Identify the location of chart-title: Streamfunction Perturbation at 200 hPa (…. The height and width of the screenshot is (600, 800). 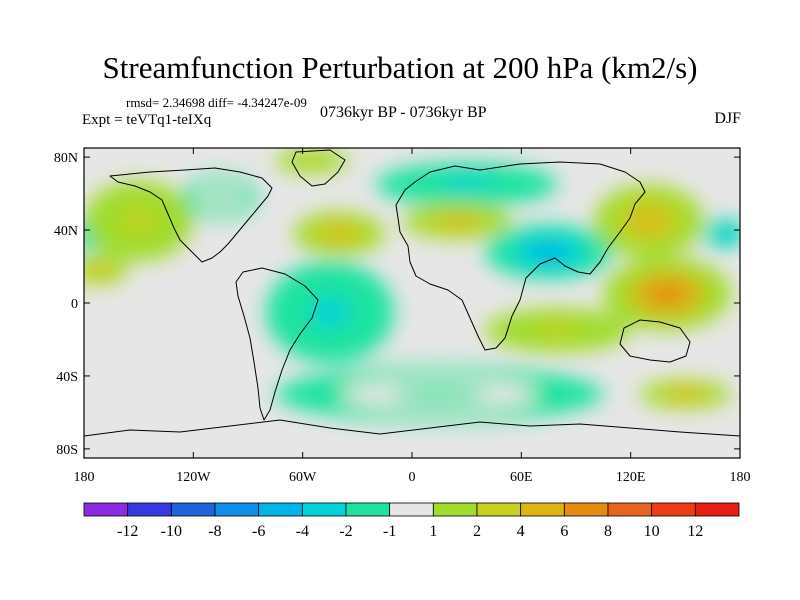
(400, 67).